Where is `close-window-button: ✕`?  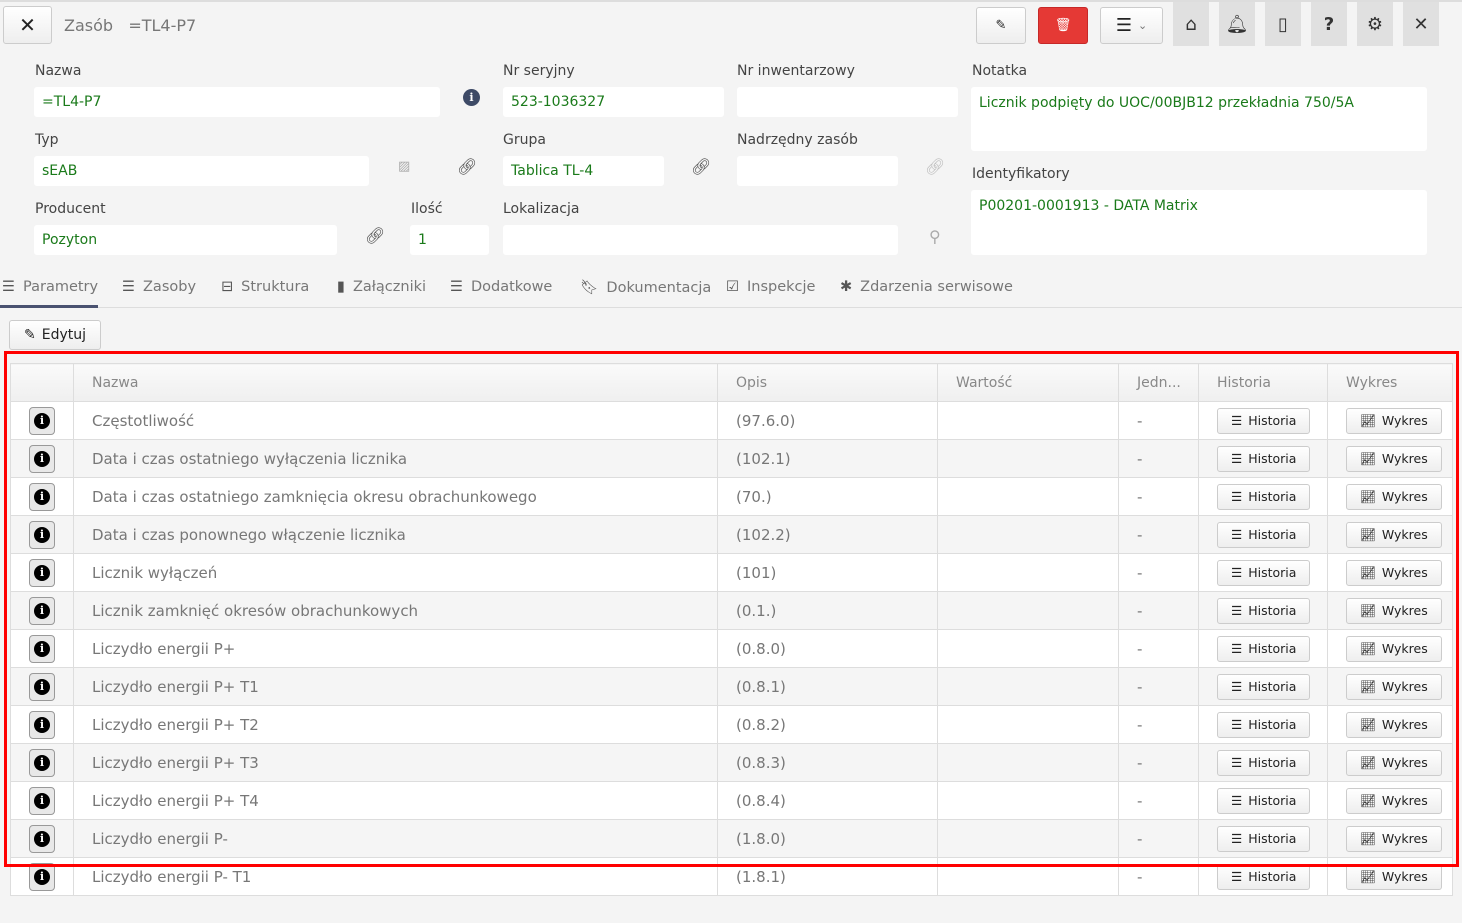
close-window-button: ✕ is located at coordinates (1421, 24).